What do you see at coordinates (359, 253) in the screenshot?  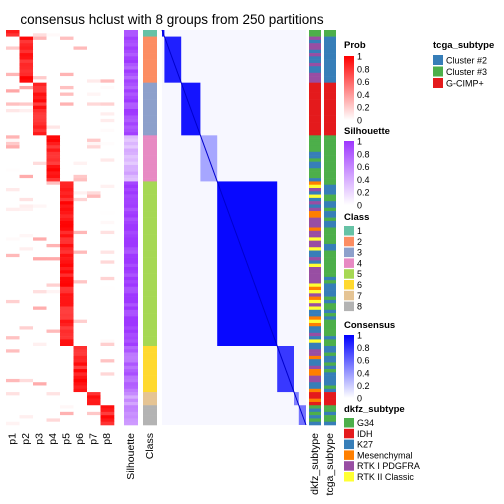 I see `class-legend-label: 3` at bounding box center [359, 253].